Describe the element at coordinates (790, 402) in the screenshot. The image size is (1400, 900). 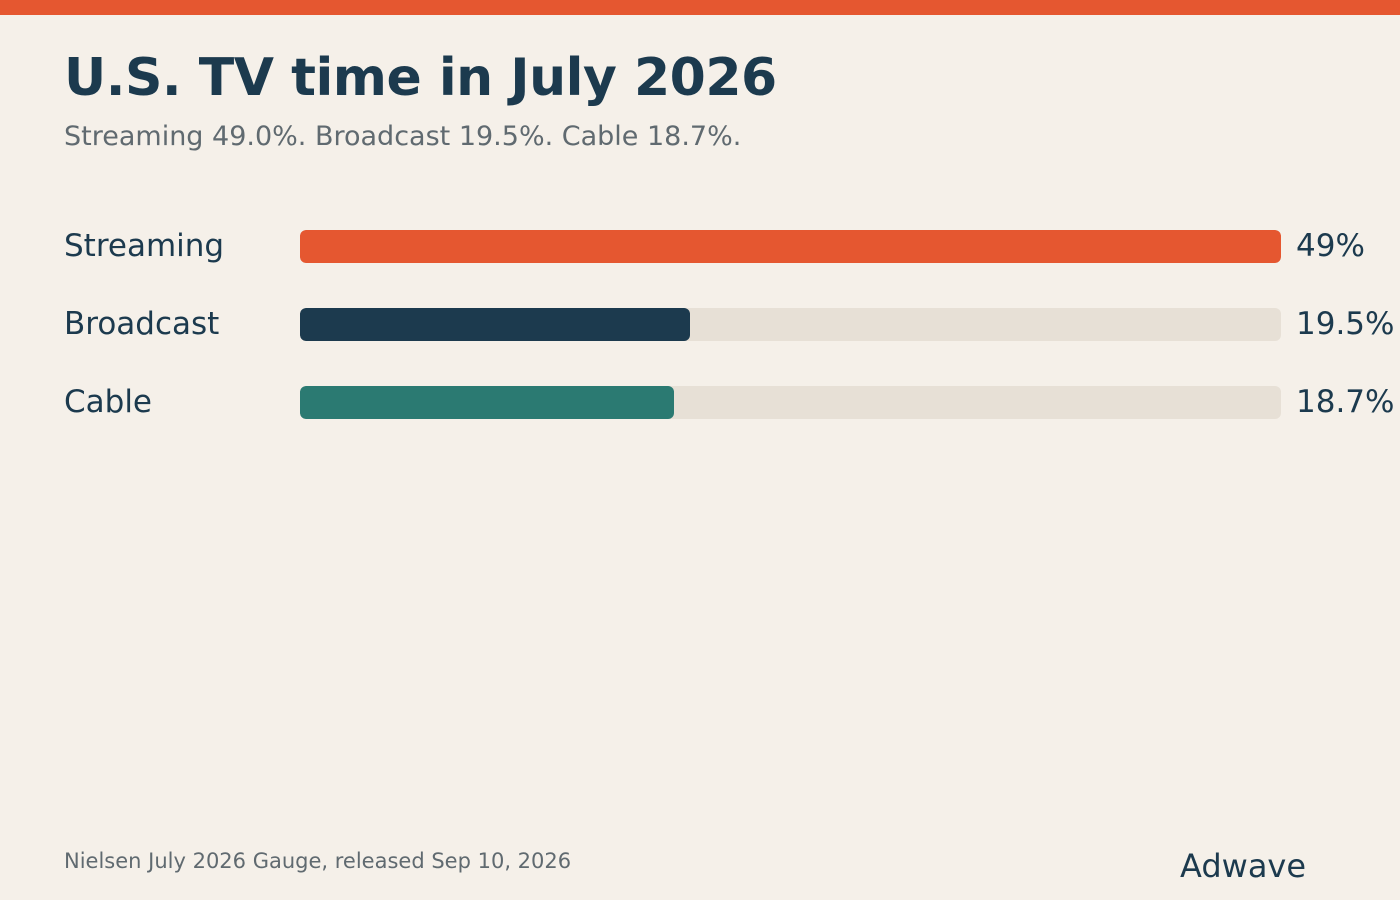
I see `bar-track-cable` at that location.